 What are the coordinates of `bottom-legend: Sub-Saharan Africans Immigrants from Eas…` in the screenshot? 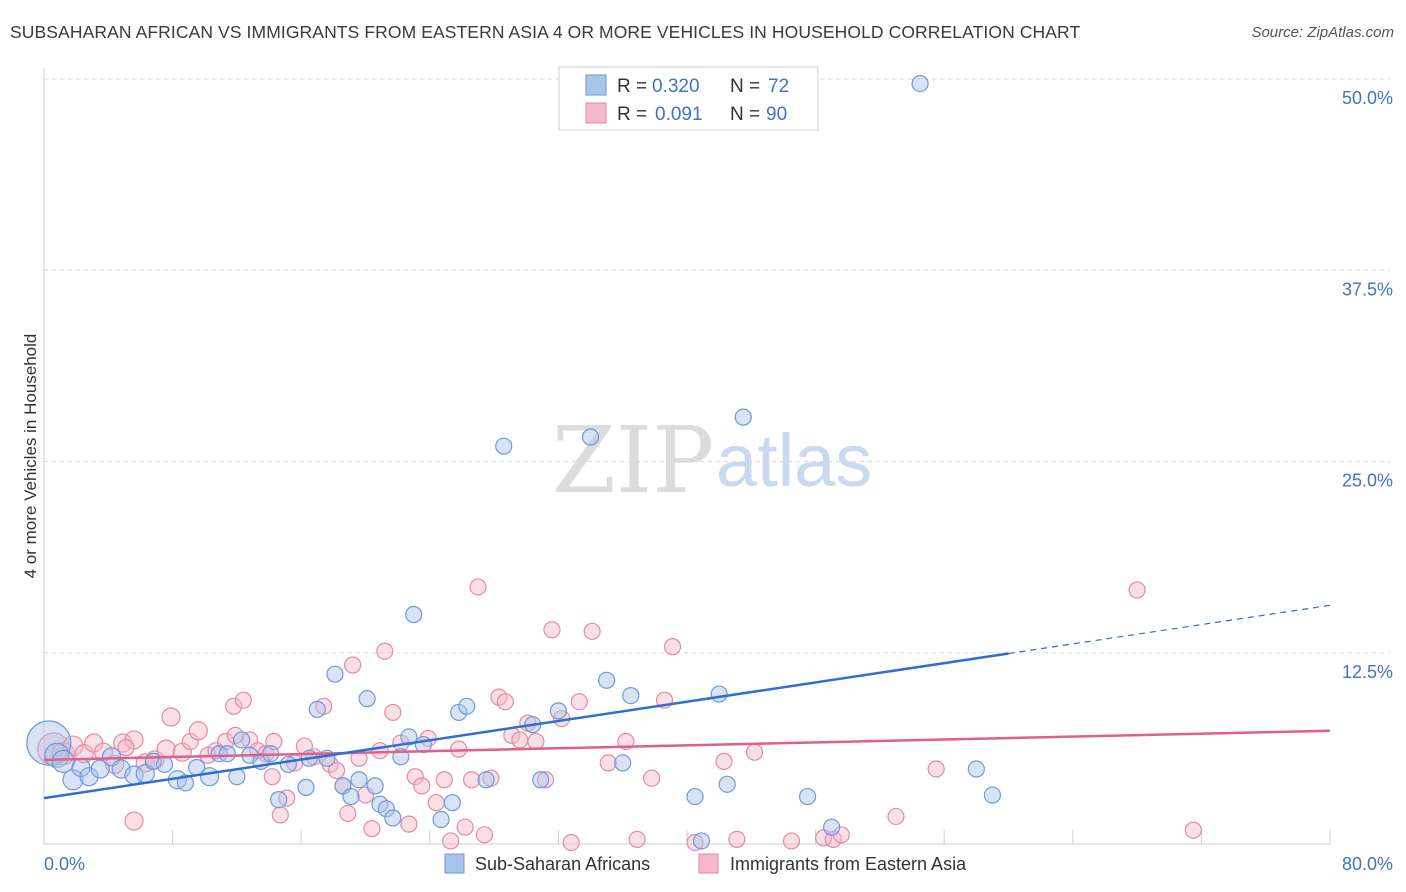 It's located at (705, 863).